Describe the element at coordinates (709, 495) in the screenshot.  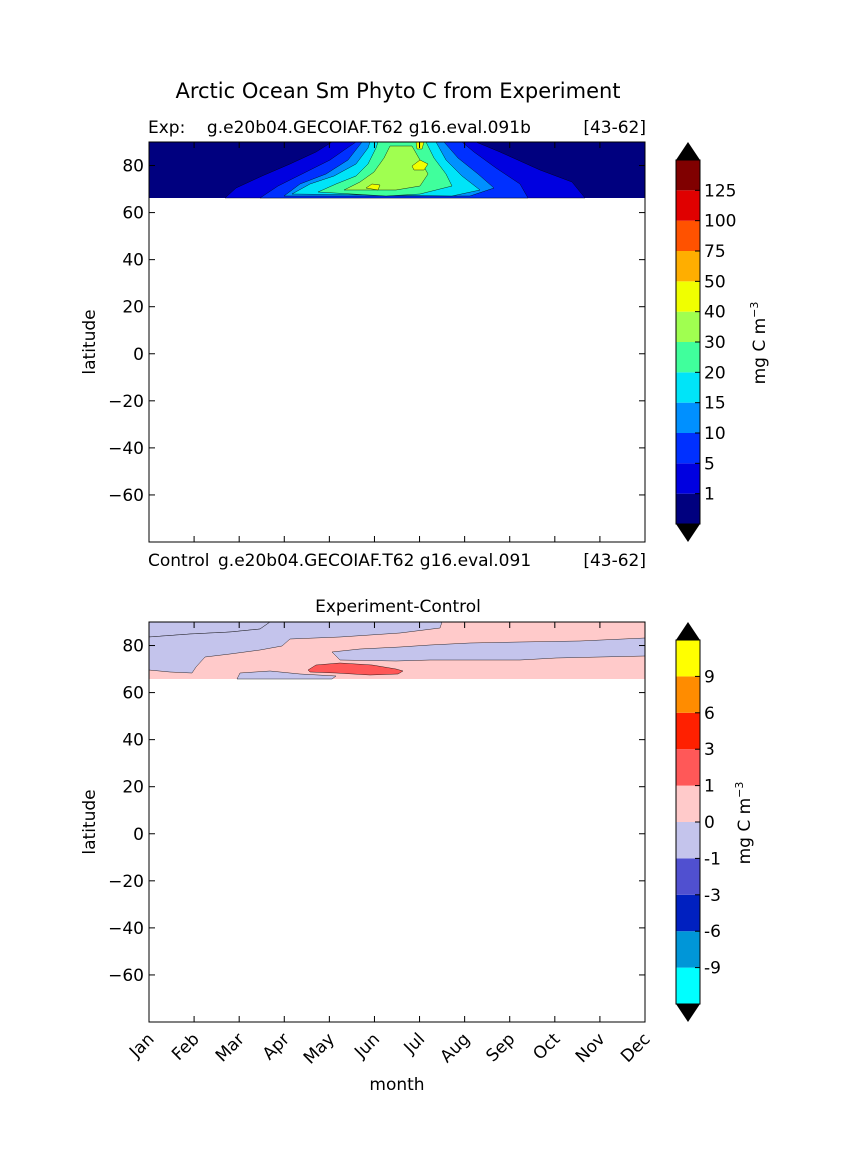
I see `top-colorbar-tick-label: 1` at that location.